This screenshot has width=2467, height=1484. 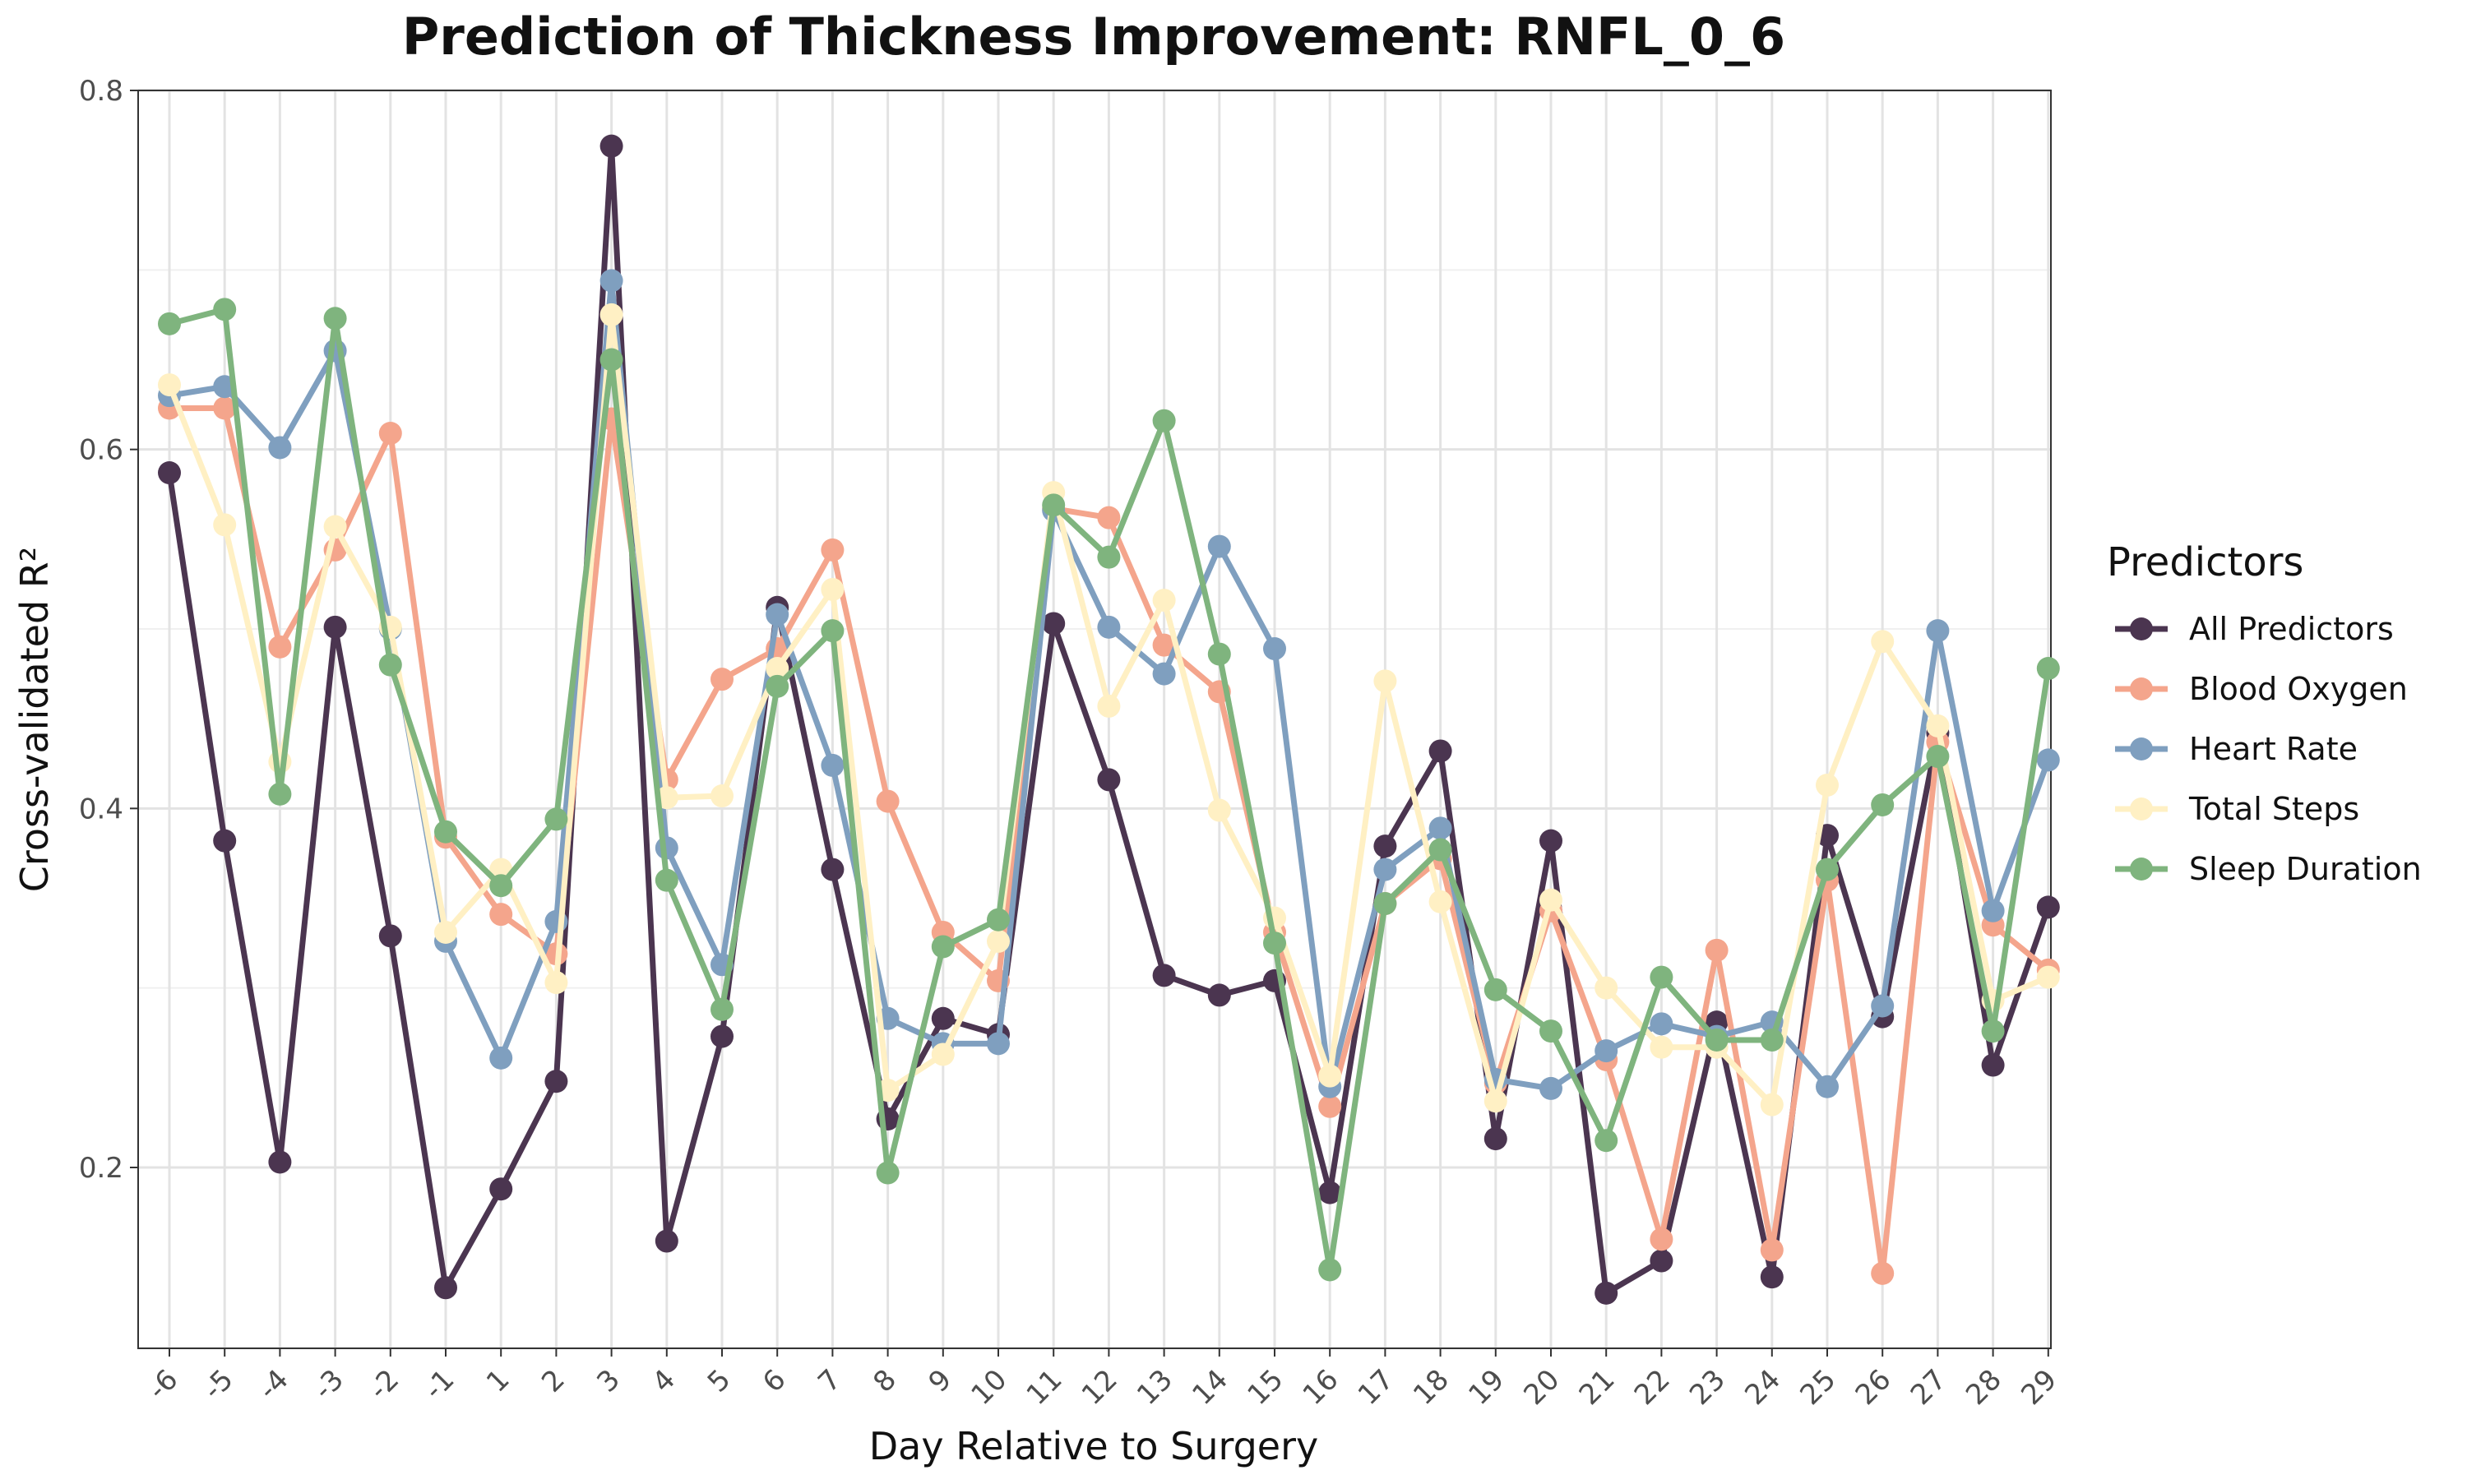 What do you see at coordinates (989, 1387) in the screenshot?
I see `x-tick-label: 10` at bounding box center [989, 1387].